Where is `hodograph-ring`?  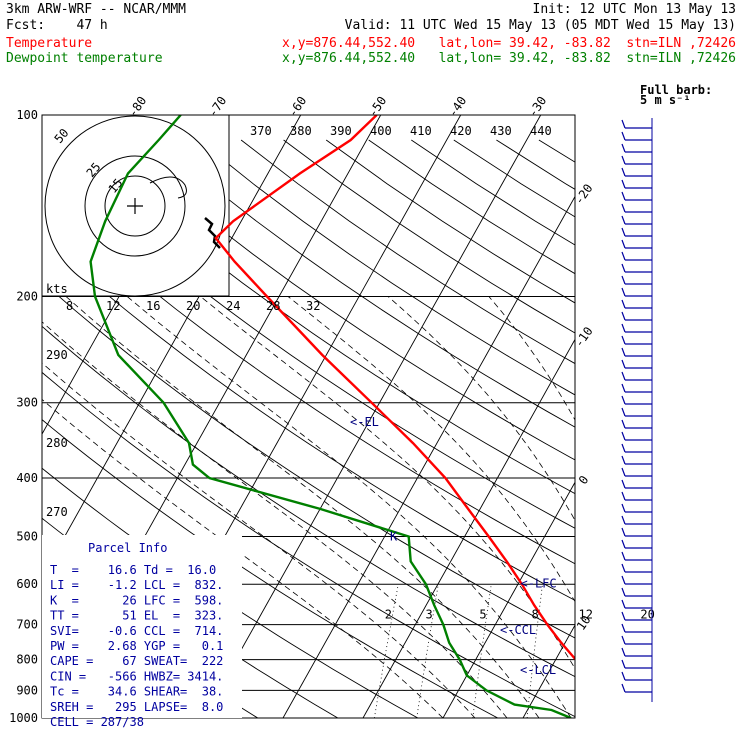
hodograph-ring is located at coordinates (135, 206).